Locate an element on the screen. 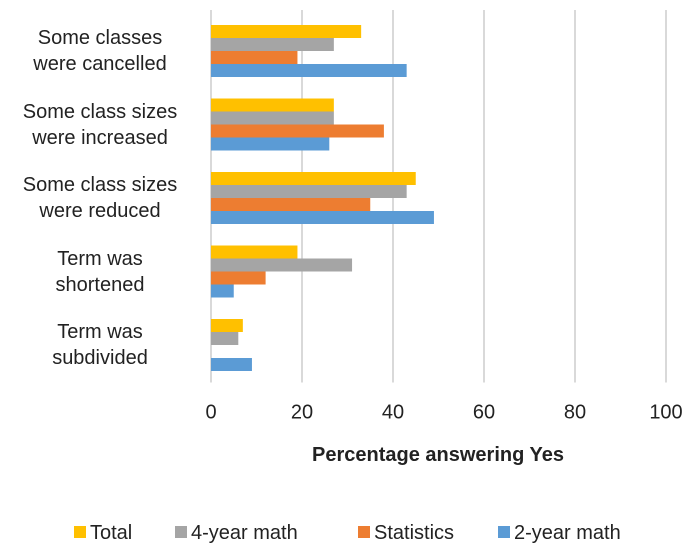 The image size is (688, 546). x-tick-label: 60 is located at coordinates (484, 413).